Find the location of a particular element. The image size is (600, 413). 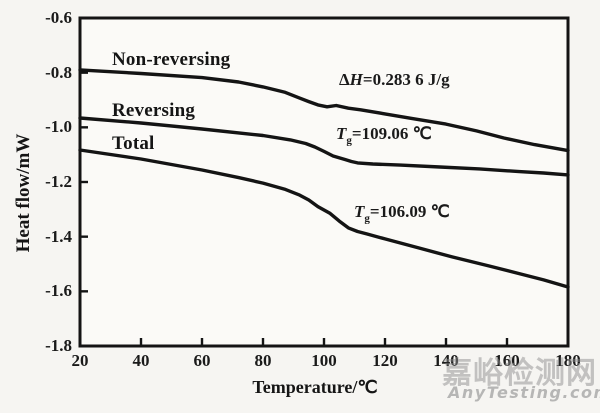

x-tick-label: 40 is located at coordinates (141, 360).